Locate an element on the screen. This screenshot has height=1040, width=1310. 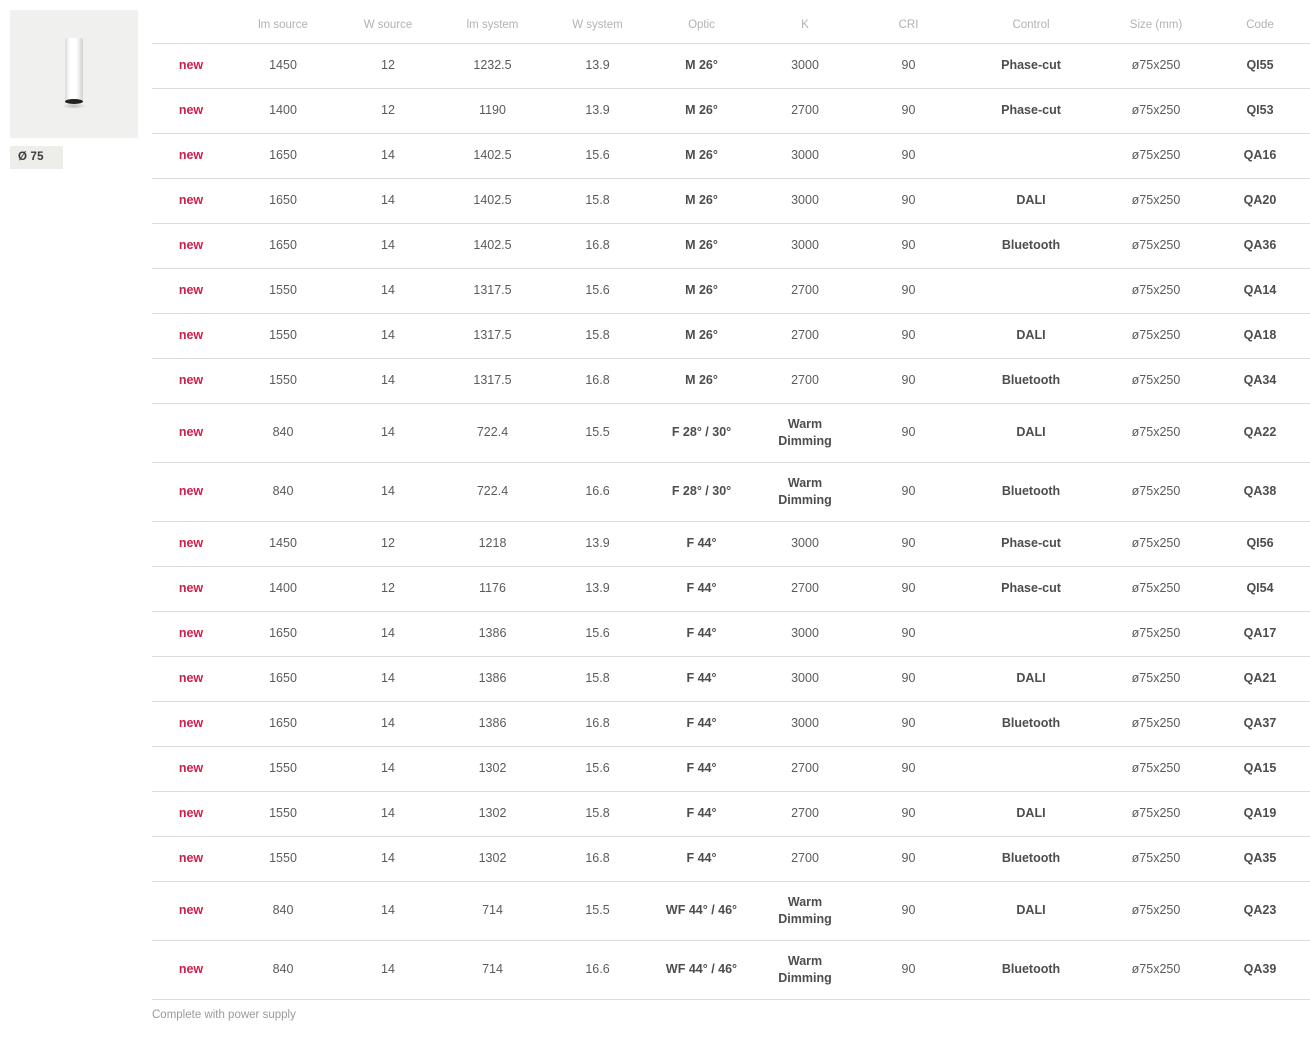
cell-lm-system: 1317.5 is located at coordinates (492, 290).